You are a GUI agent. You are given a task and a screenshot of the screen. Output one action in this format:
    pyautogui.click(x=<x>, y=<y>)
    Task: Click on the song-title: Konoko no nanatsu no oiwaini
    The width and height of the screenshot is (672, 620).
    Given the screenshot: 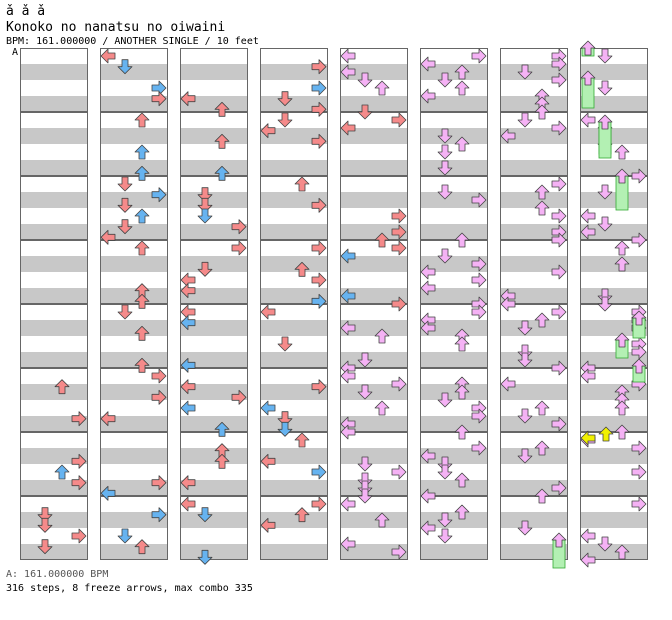 What is the action you would take?
    pyautogui.click(x=116, y=27)
    